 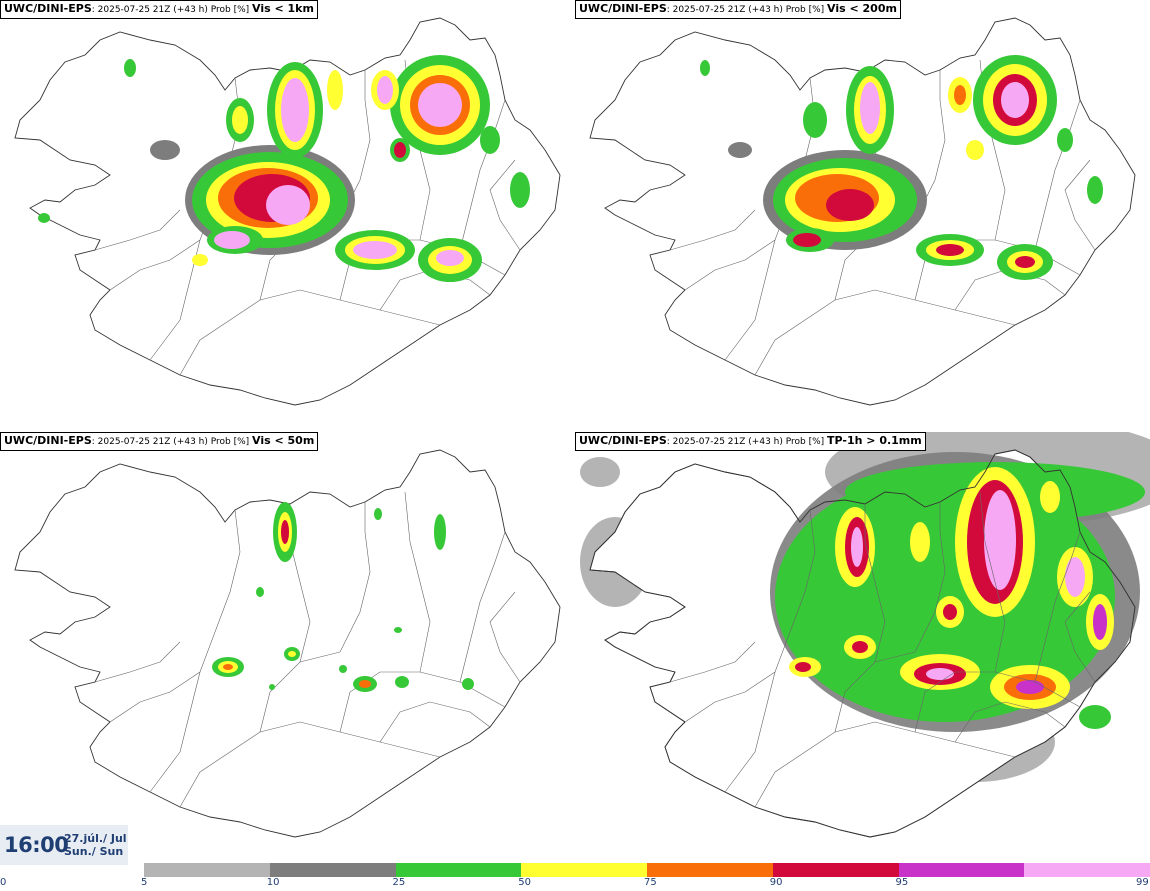 I want to click on colorbar-tick-label: 99, so click(x=1142, y=882).